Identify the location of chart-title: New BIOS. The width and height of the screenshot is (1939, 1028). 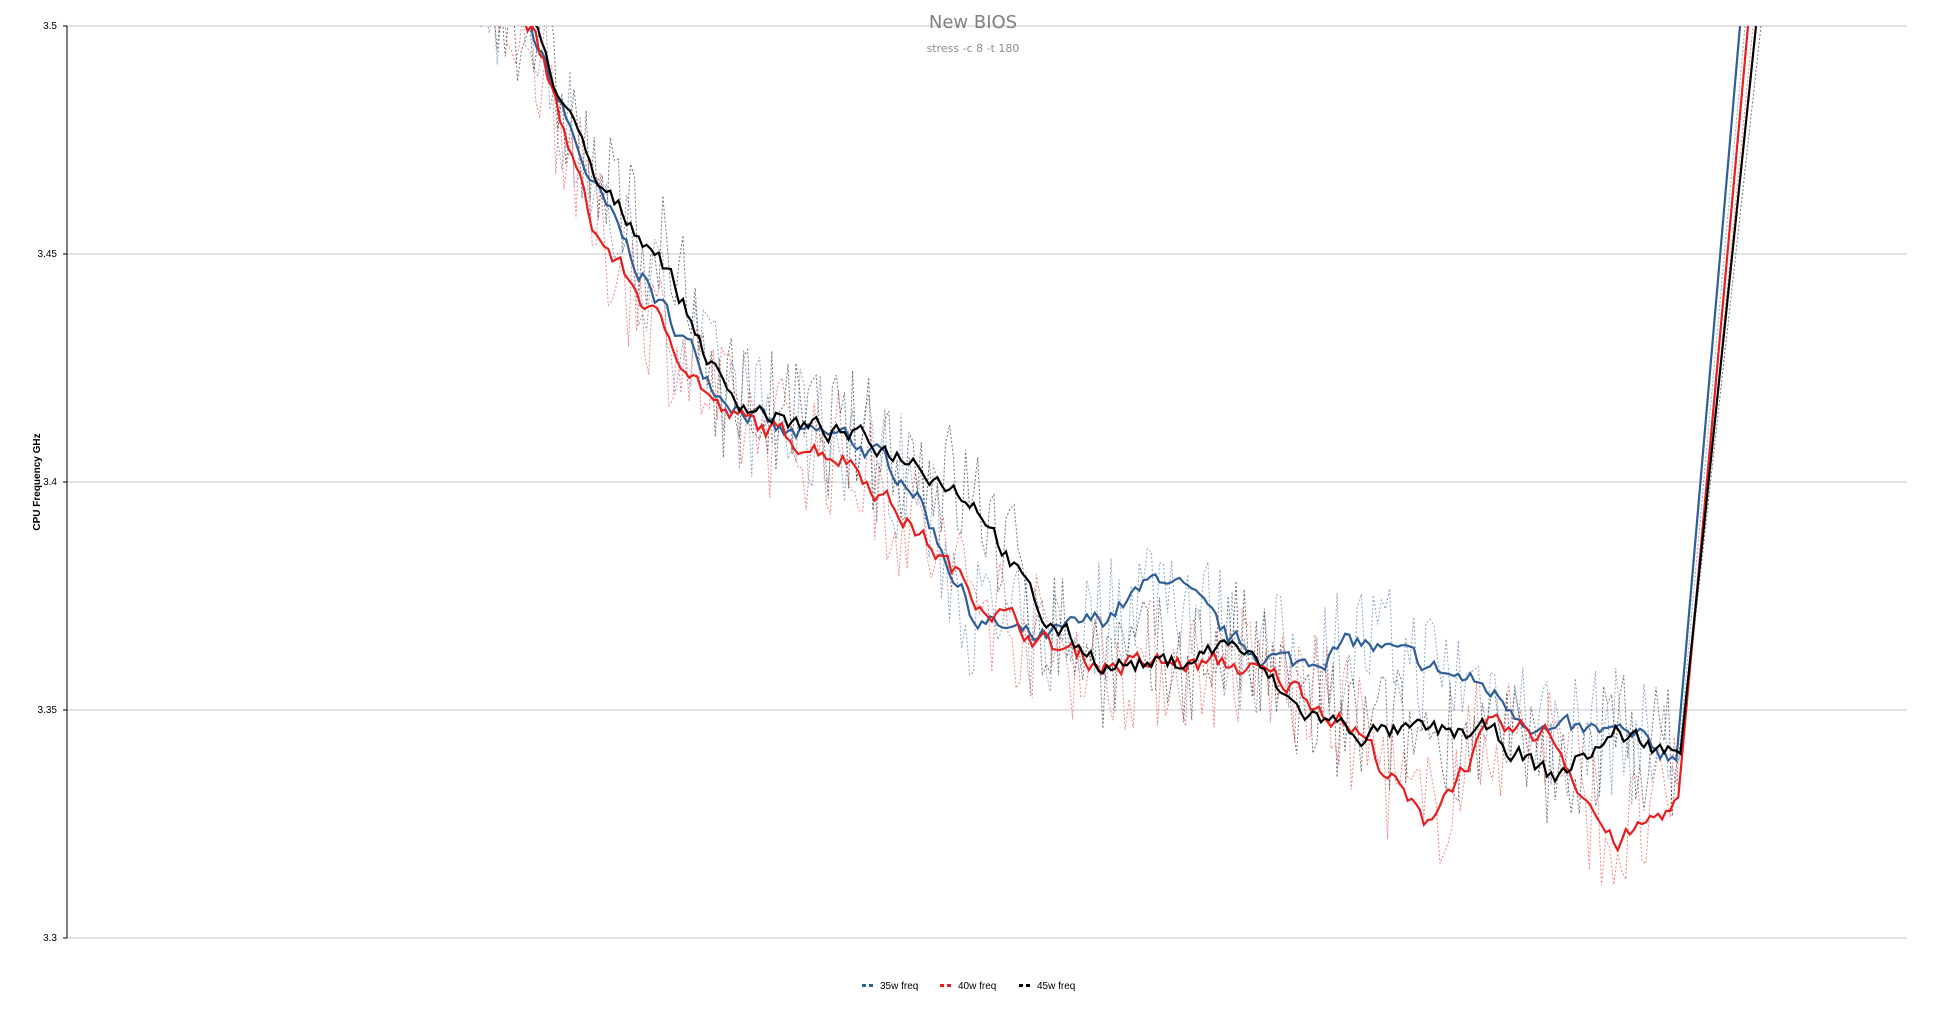
(973, 22).